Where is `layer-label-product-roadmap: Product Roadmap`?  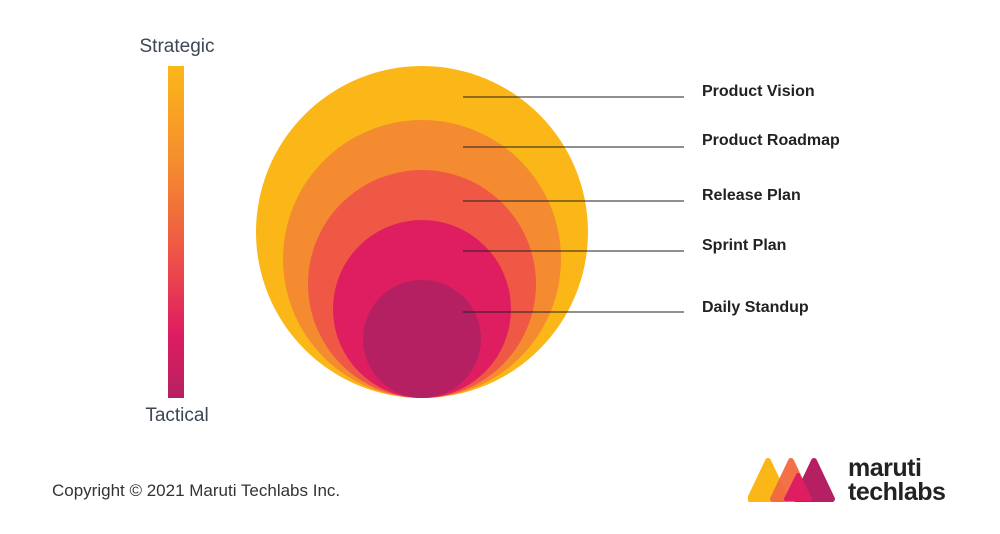 layer-label-product-roadmap: Product Roadmap is located at coordinates (771, 140).